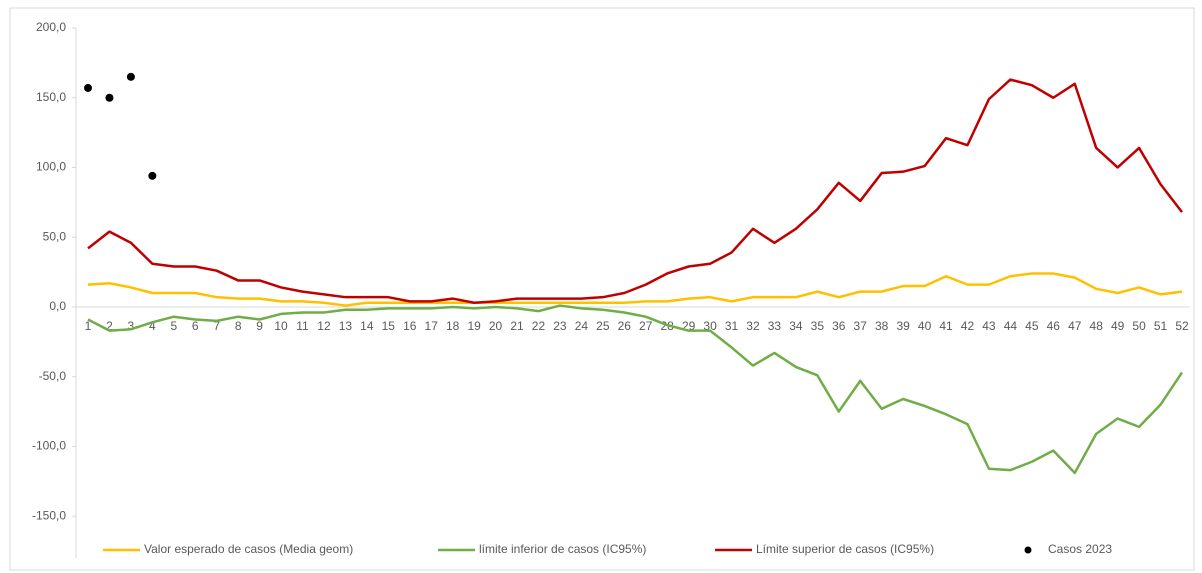 The height and width of the screenshot is (573, 1202). I want to click on x-tick-label: 10, so click(281, 326).